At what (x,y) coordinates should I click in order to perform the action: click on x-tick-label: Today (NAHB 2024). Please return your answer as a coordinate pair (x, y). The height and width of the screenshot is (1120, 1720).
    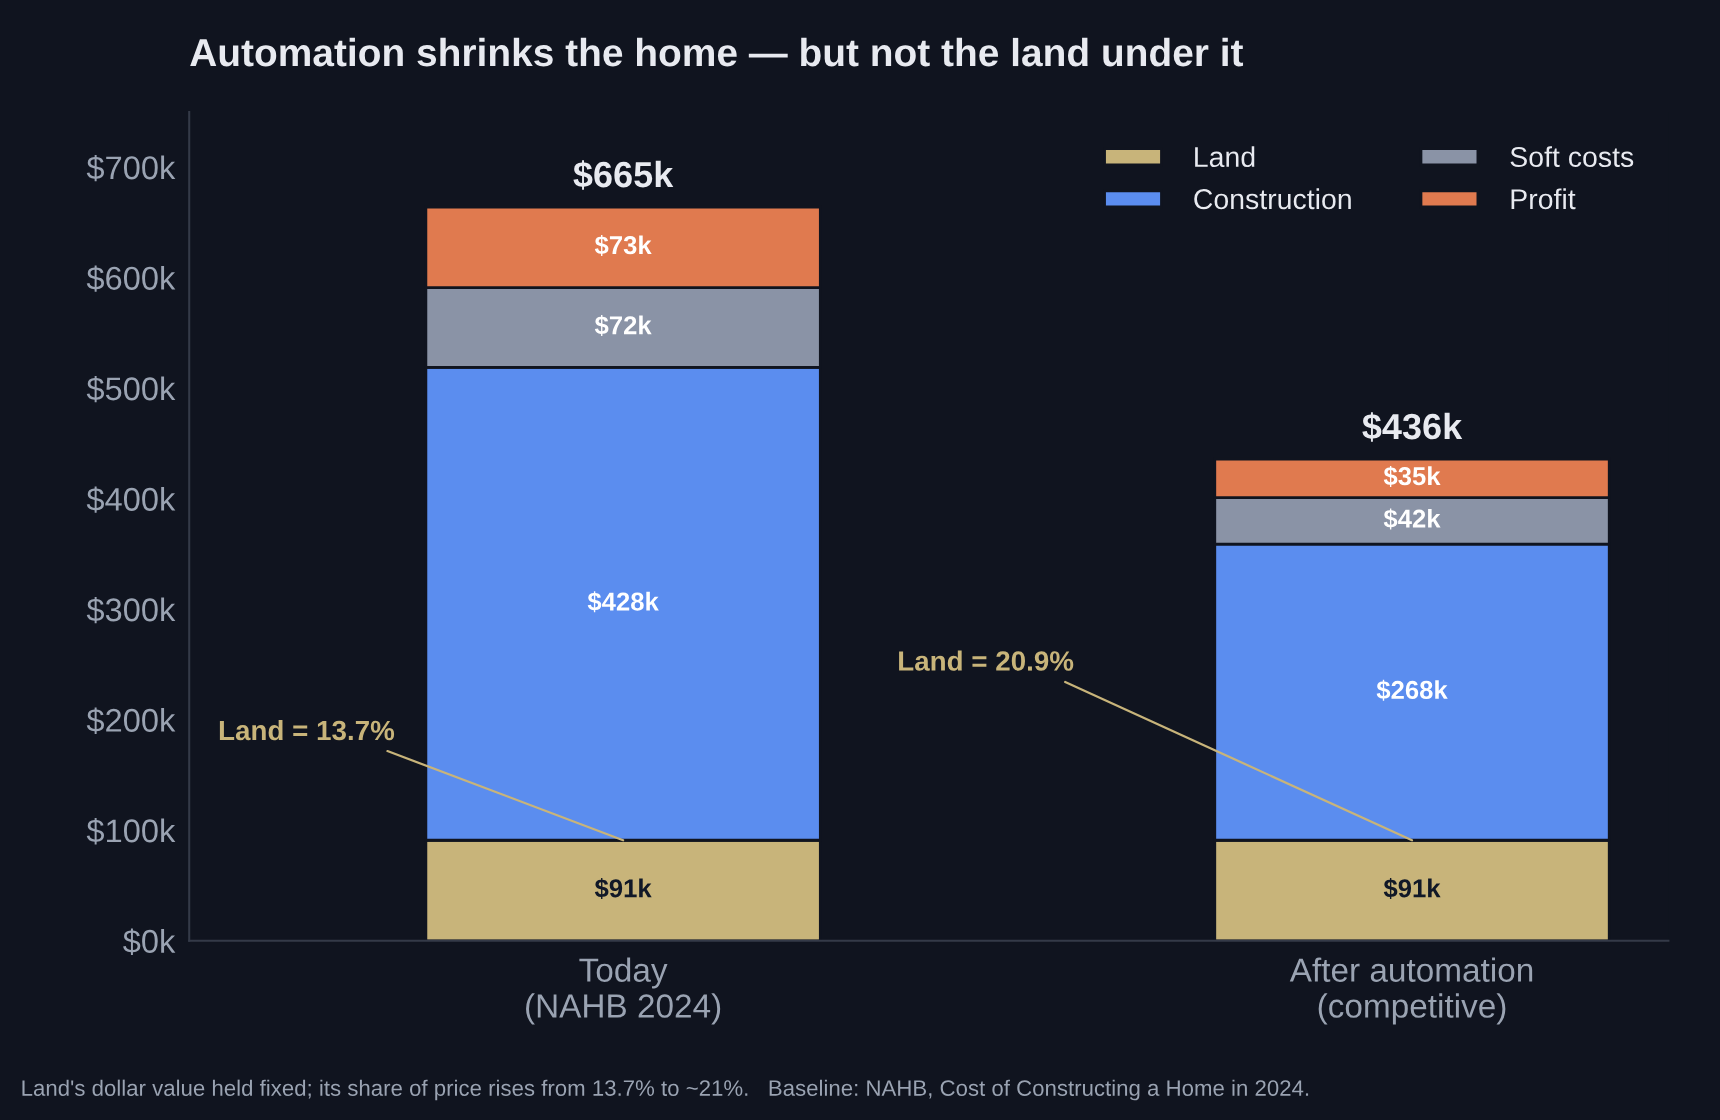
    Looking at the image, I should click on (623, 991).